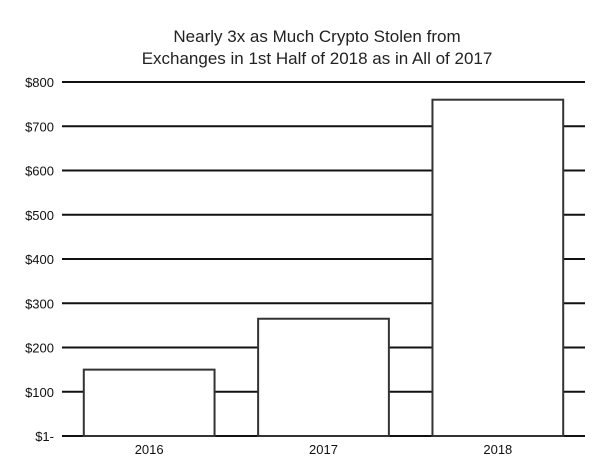 Image resolution: width=600 pixels, height=461 pixels. I want to click on y-tick-label: $400, so click(39, 259).